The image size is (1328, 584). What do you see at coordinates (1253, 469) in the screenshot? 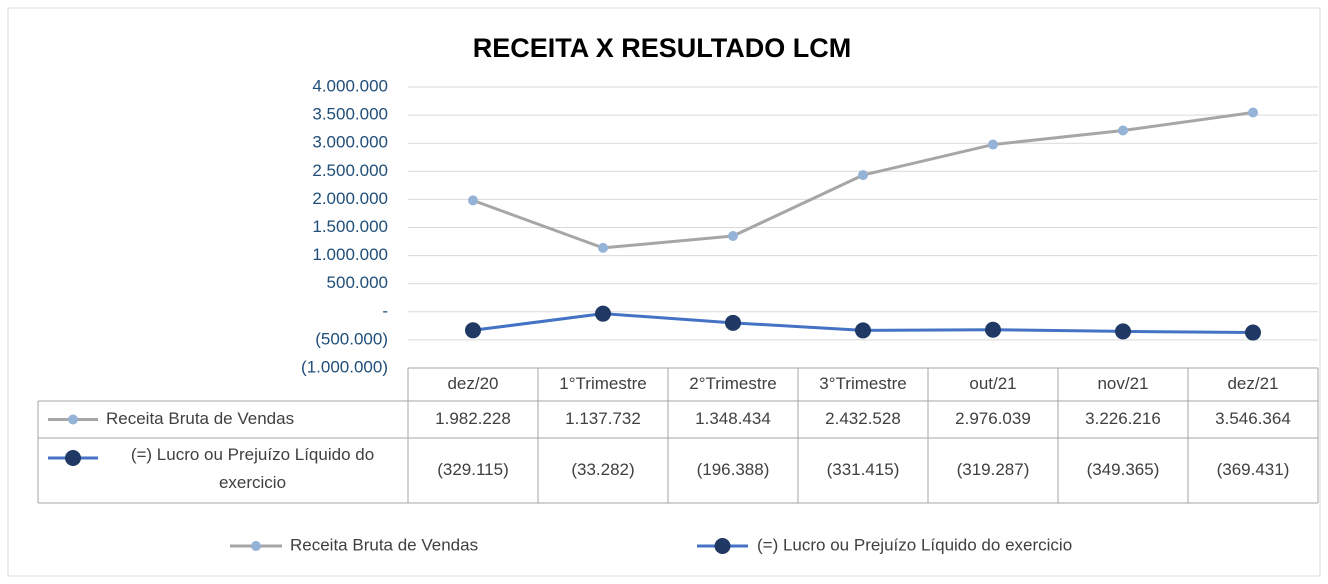
I see `table-value: (369.431)` at bounding box center [1253, 469].